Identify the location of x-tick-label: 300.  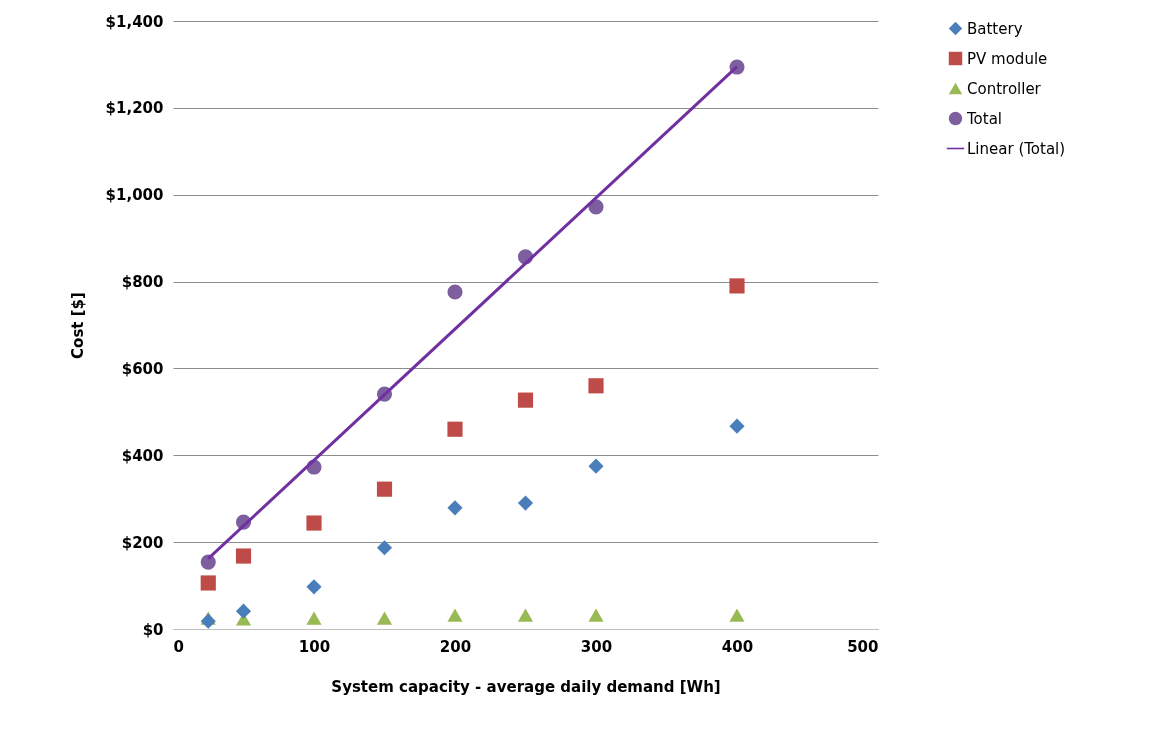
(596, 646).